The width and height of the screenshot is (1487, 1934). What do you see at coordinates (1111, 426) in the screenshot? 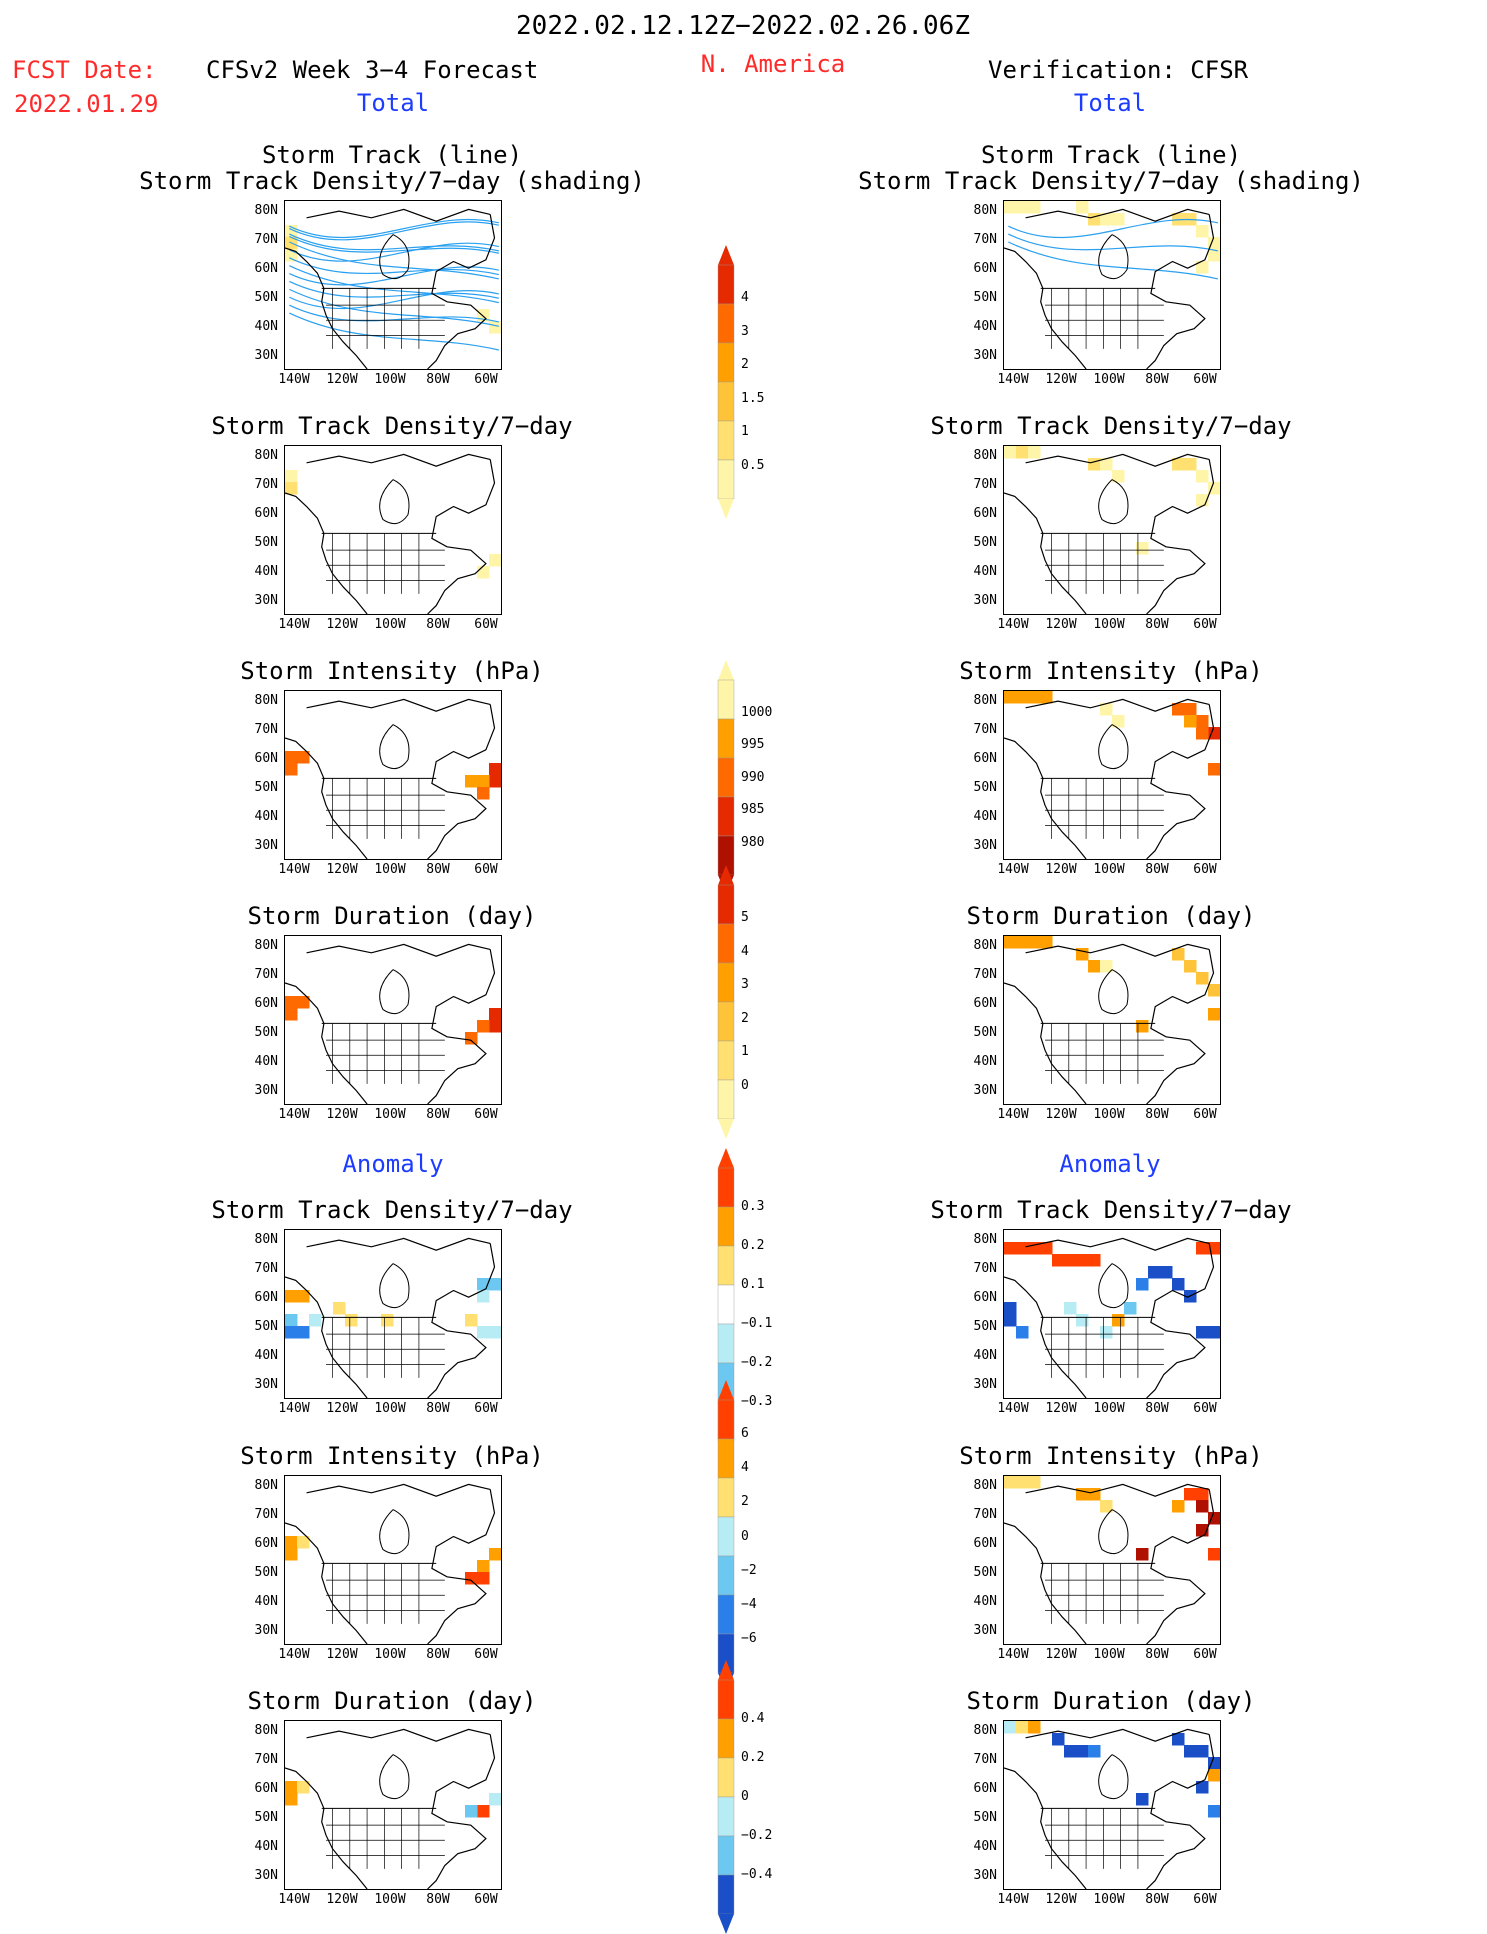
I see `panel-title: Storm Track Density/7−day` at bounding box center [1111, 426].